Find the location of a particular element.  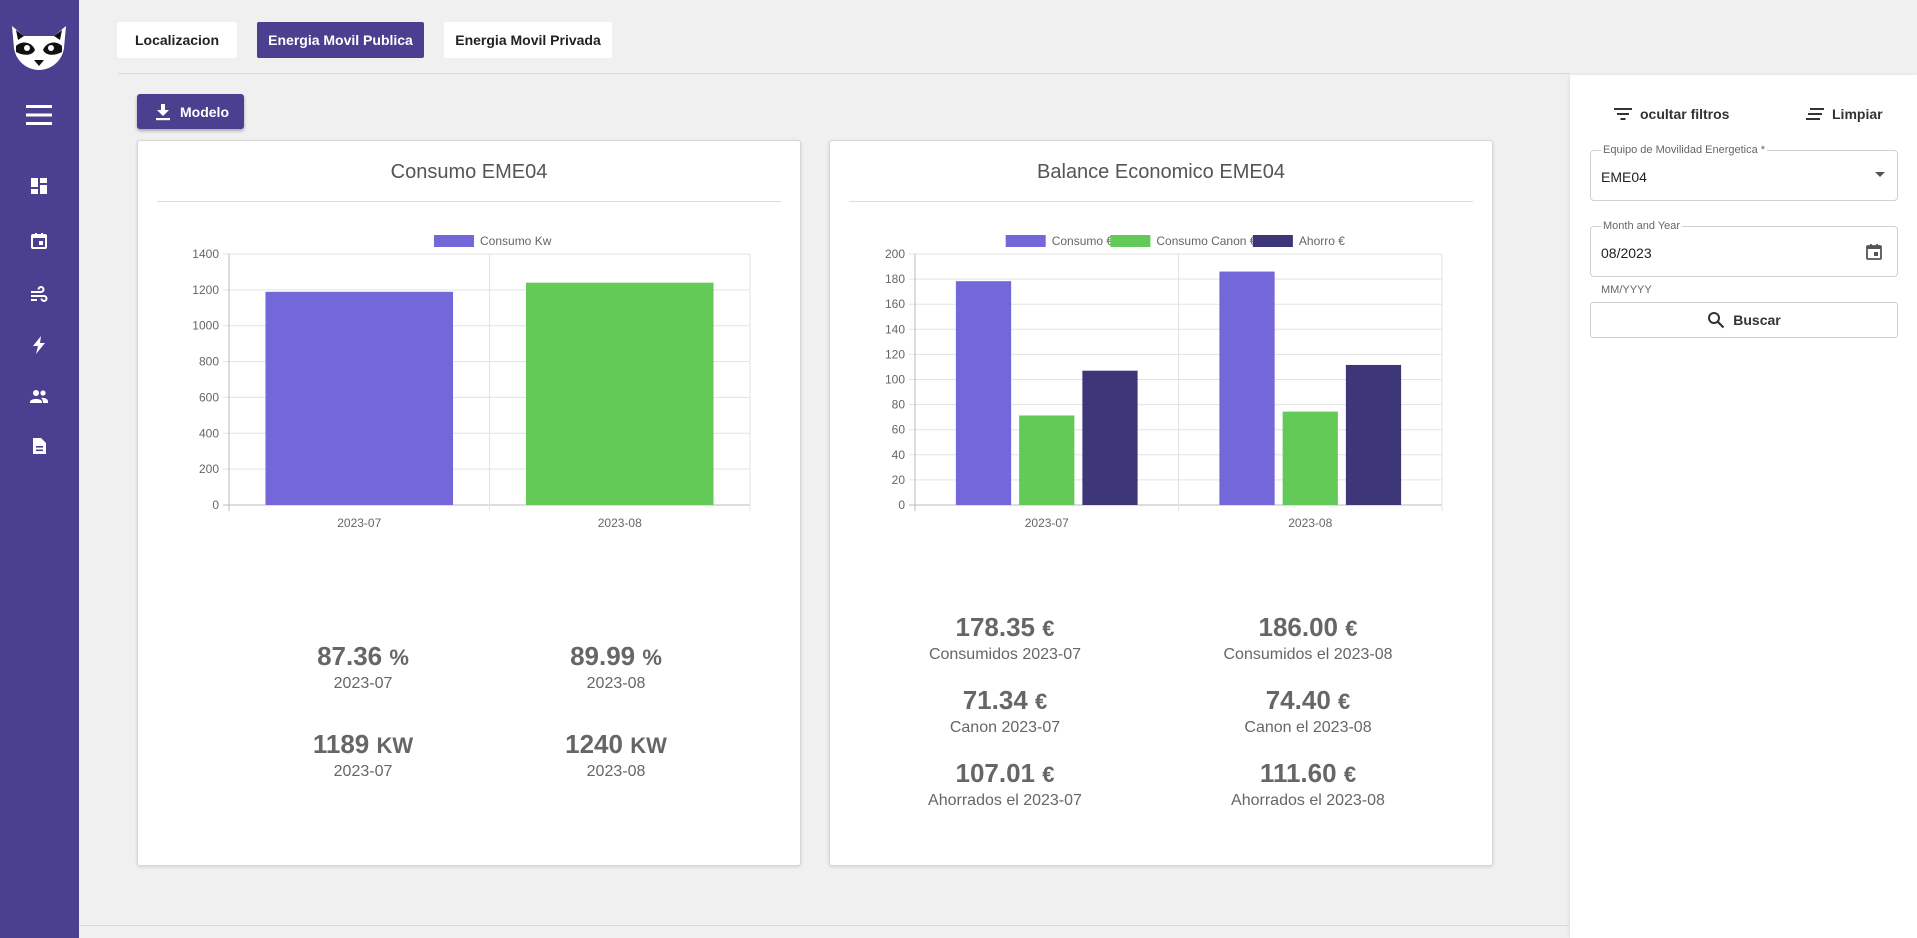

wind-icon is located at coordinates (39, 295).